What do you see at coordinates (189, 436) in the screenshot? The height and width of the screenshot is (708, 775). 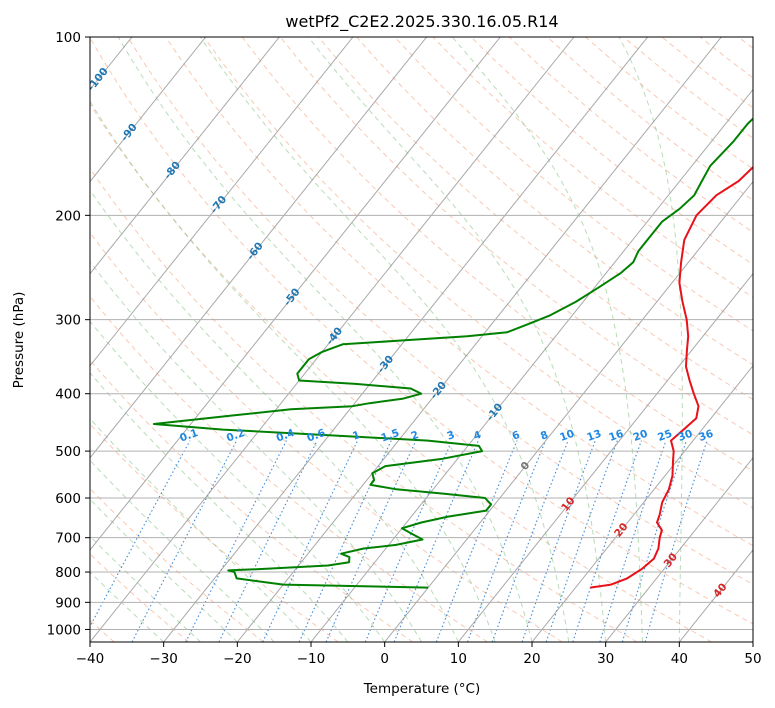 I see `mixing-ratio-label: 0.1` at bounding box center [189, 436].